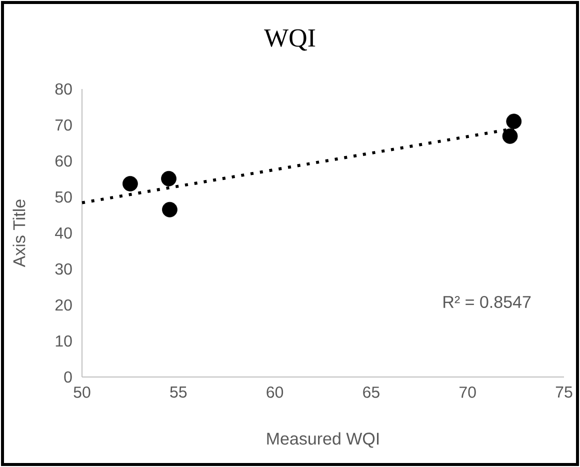  Describe the element at coordinates (178, 392) in the screenshot. I see `x-tick-label: 55` at that location.